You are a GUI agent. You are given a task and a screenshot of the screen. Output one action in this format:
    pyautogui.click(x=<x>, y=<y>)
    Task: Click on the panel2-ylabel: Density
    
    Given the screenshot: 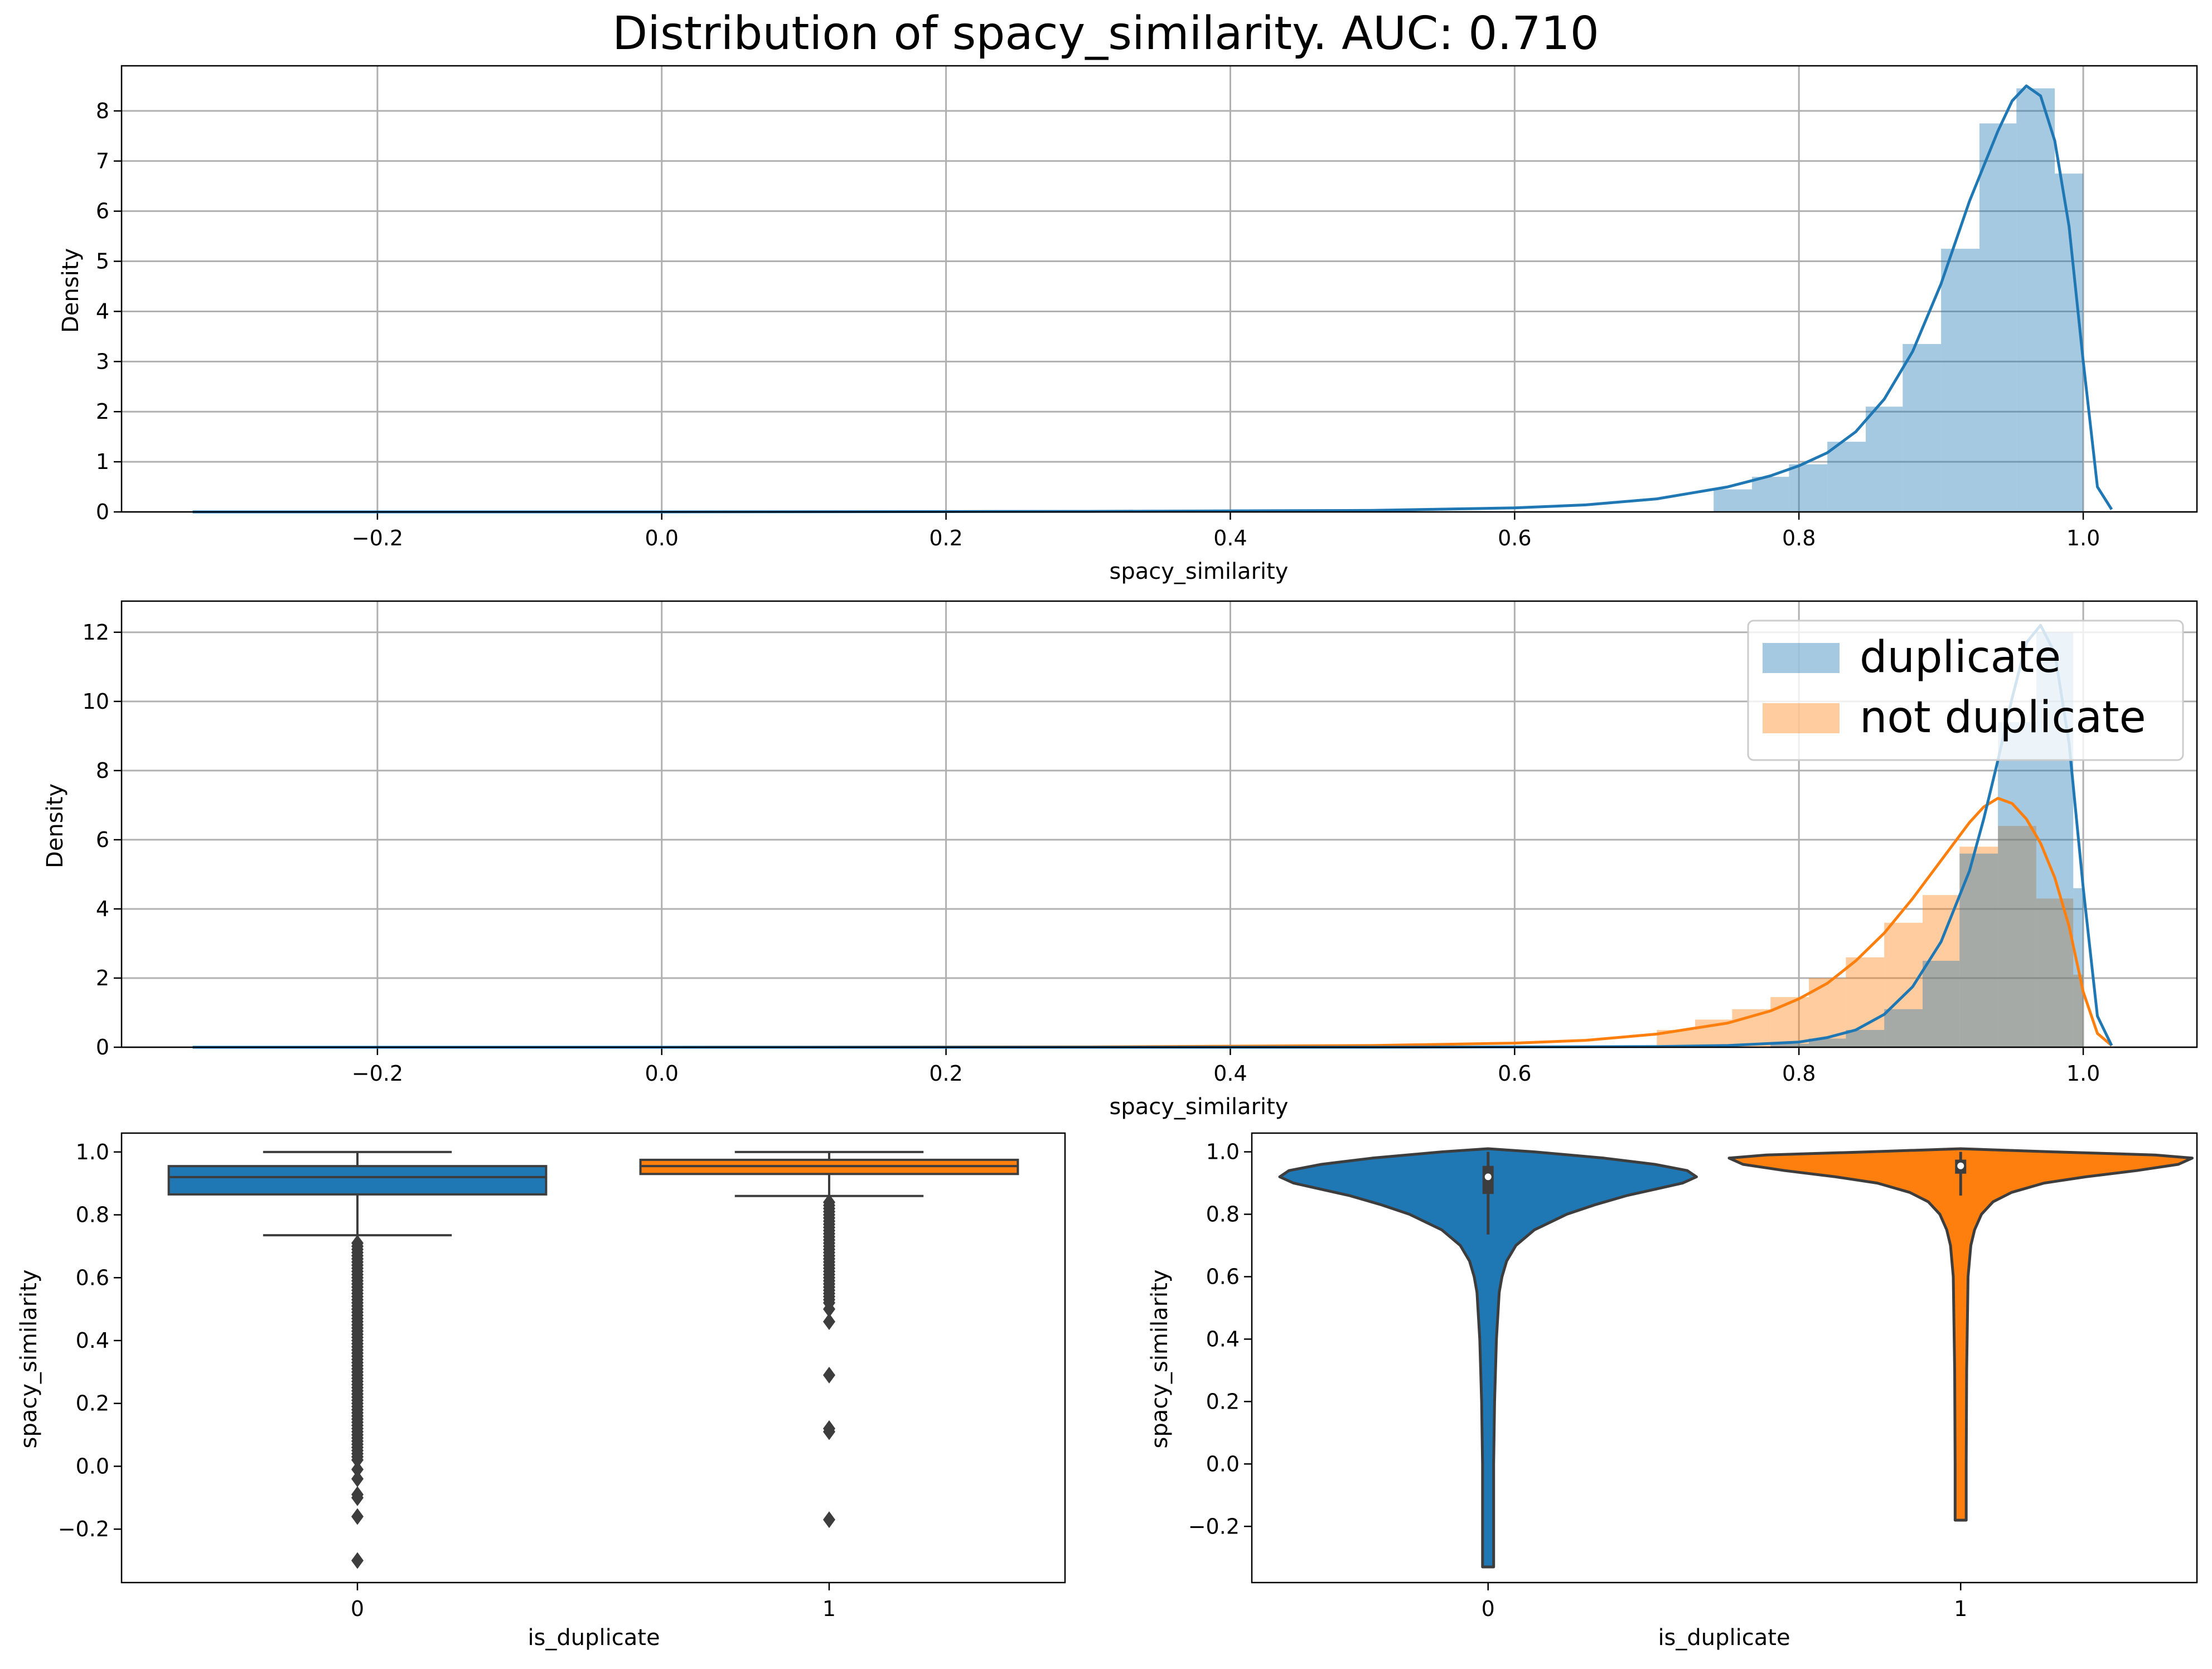 What is the action you would take?
    pyautogui.click(x=55, y=825)
    